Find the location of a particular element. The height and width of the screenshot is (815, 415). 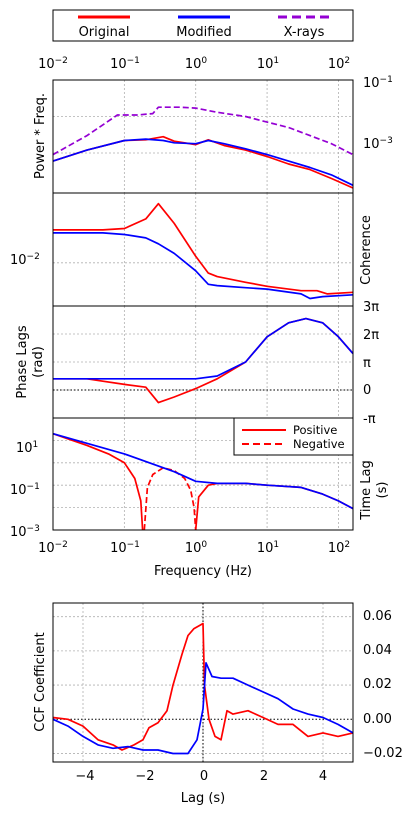

ccf-xtick-2: 2 is located at coordinates (264, 776).